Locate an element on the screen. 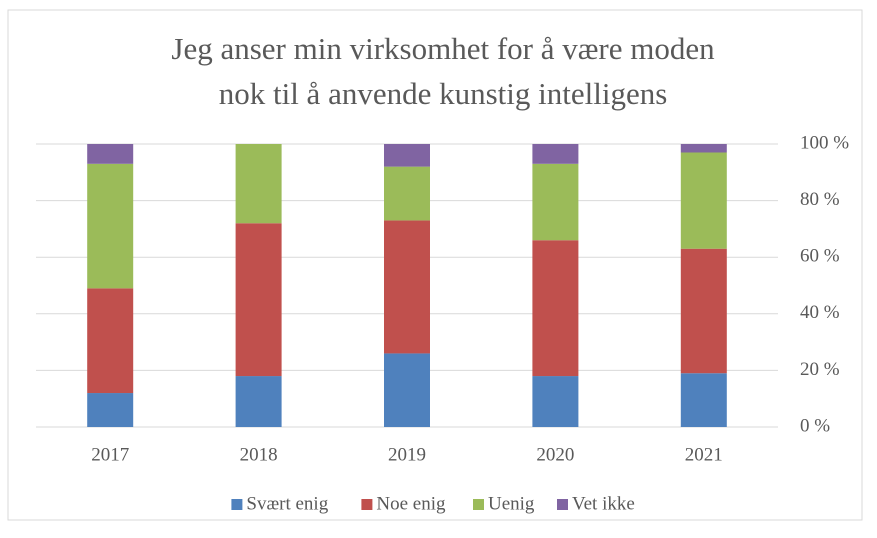  x-tick-label: 2021 is located at coordinates (704, 454).